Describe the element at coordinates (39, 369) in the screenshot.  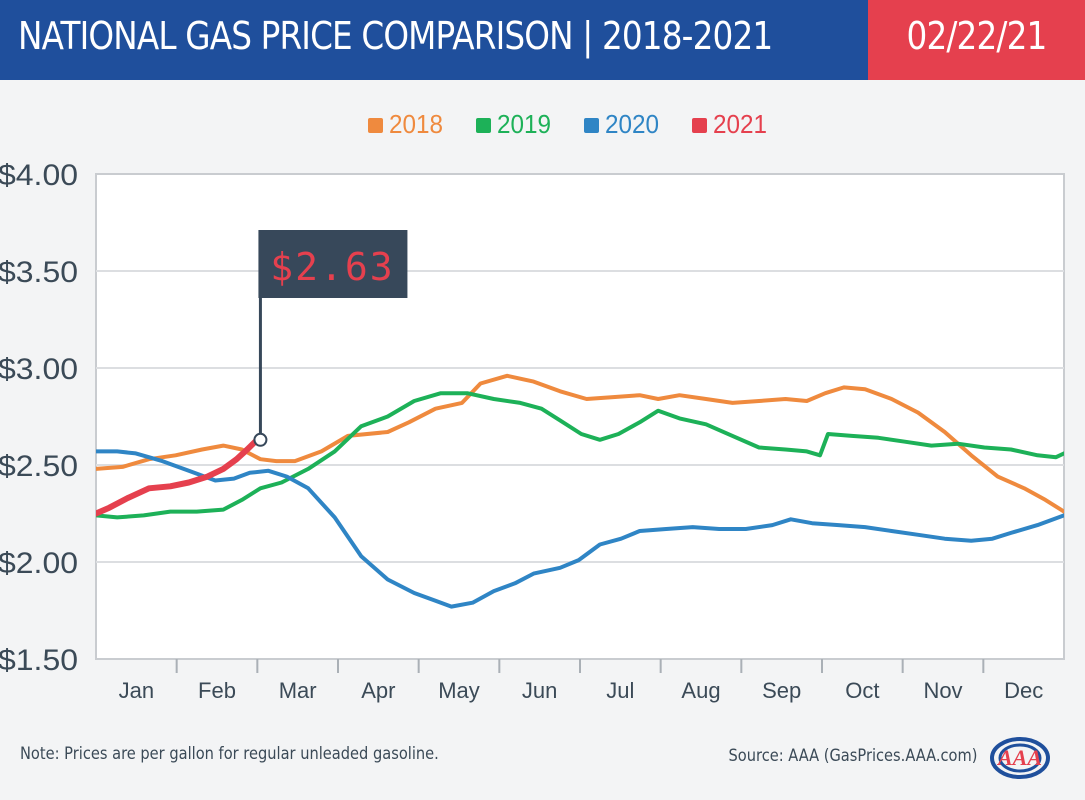
I see `y-tick-label: $3.00` at that location.